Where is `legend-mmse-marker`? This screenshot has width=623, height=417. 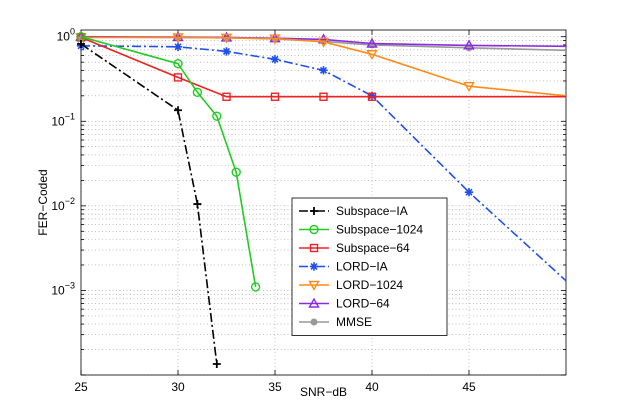 legend-mmse-marker is located at coordinates (314, 322).